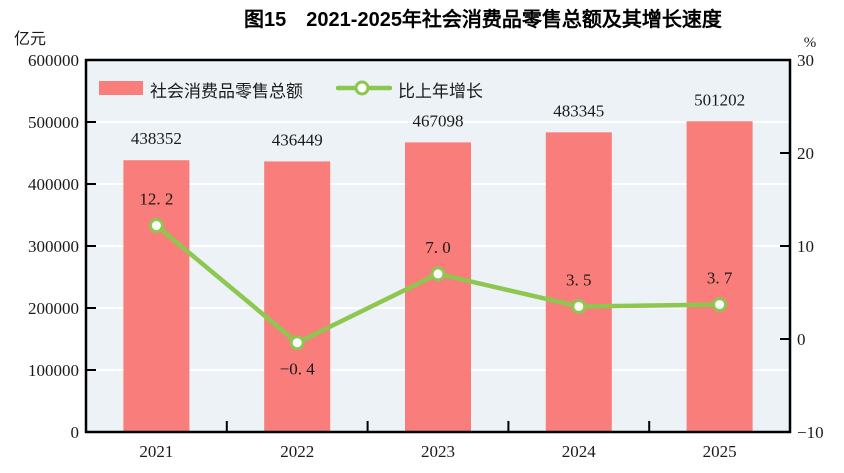  Describe the element at coordinates (801, 339) in the screenshot. I see `right-axis-label-0: 0` at that location.